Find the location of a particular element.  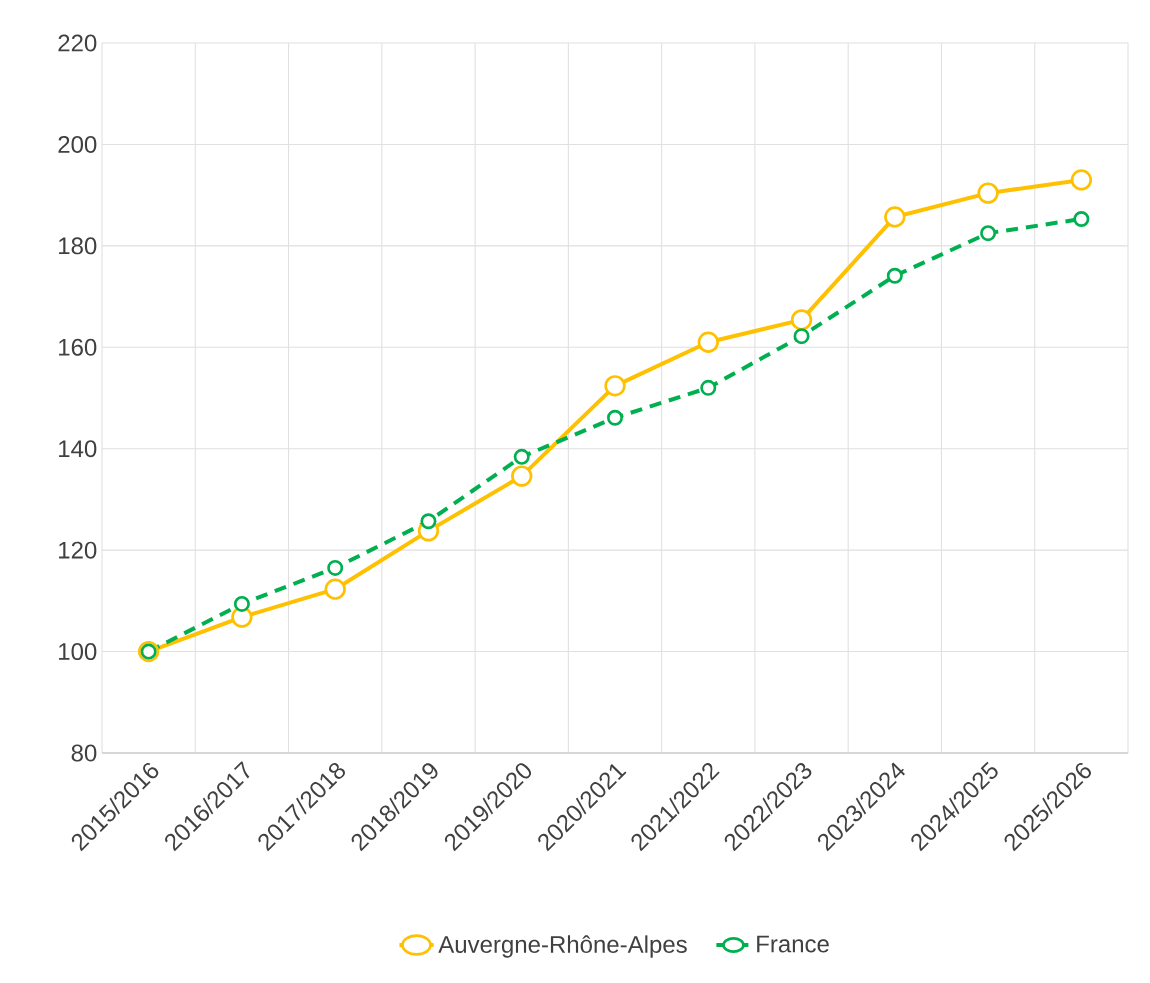

y-tick-label: 220 is located at coordinates (77, 43).